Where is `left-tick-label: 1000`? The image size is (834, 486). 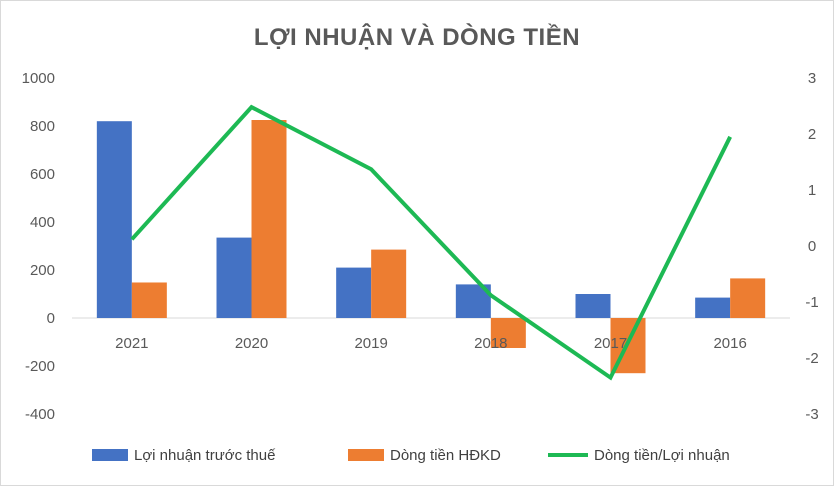
left-tick-label: 1000 is located at coordinates (38, 78).